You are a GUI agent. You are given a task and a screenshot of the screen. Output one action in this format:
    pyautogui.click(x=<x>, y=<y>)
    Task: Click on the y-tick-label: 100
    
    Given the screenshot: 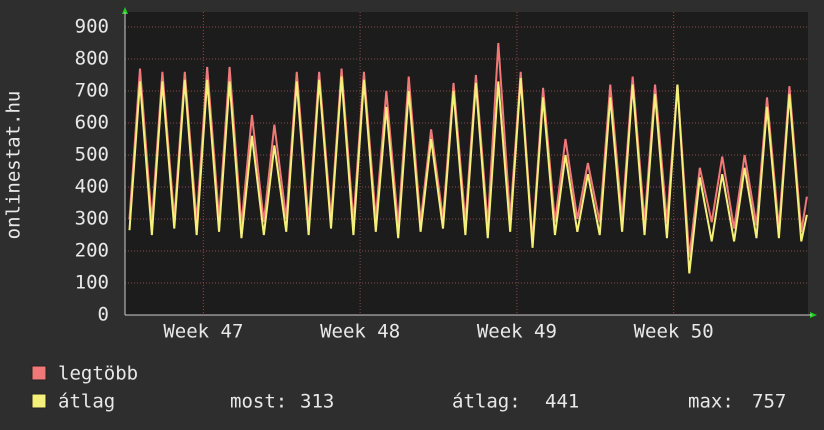 What is the action you would take?
    pyautogui.click(x=92, y=283)
    